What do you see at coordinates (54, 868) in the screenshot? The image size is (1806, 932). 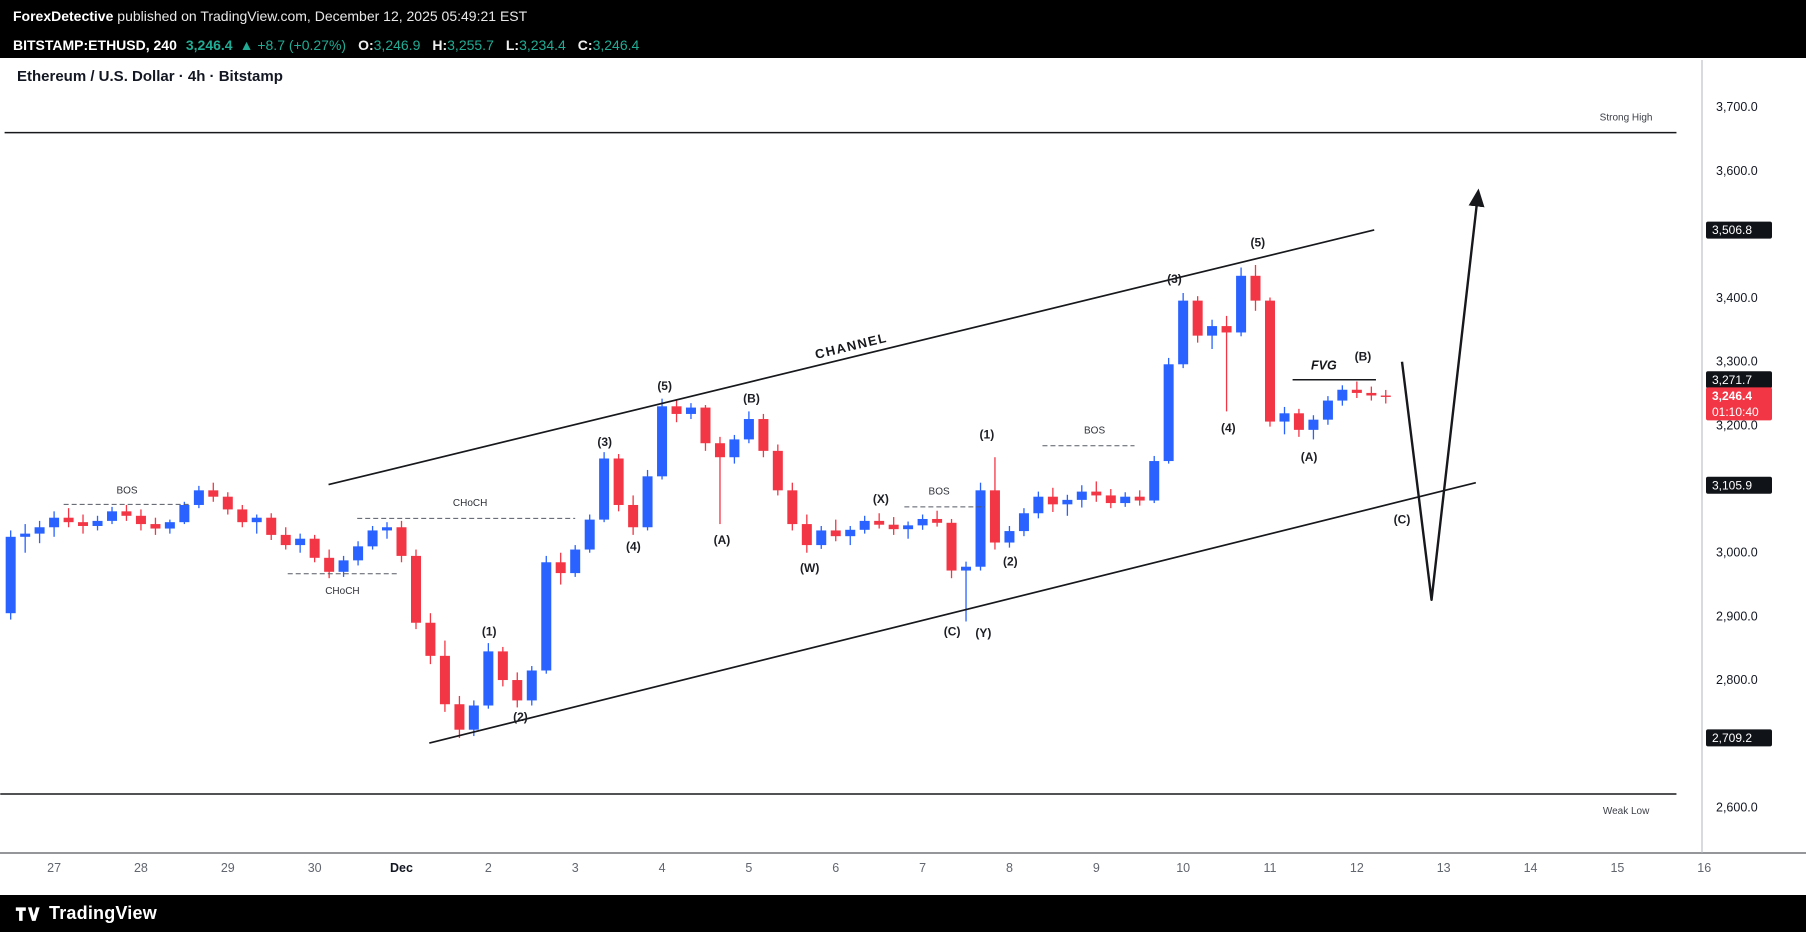 I see `time-tick-label: 27` at bounding box center [54, 868].